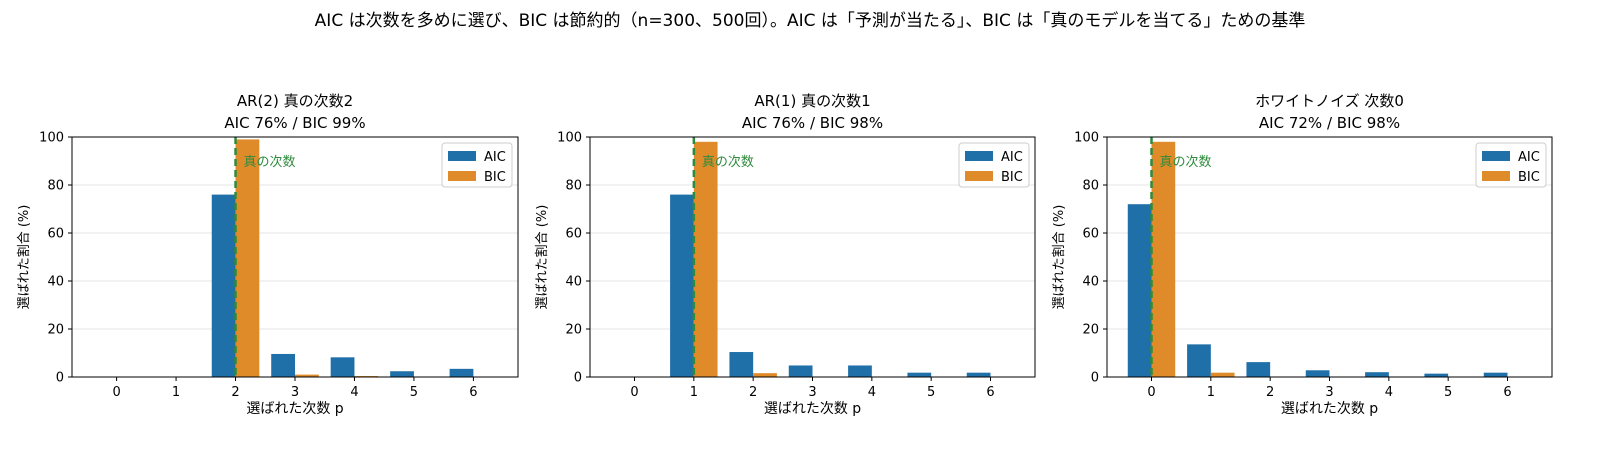 The image size is (1620, 453). I want to click on chart-subtitle: AIC 76% / BIC 98%, so click(812, 123).